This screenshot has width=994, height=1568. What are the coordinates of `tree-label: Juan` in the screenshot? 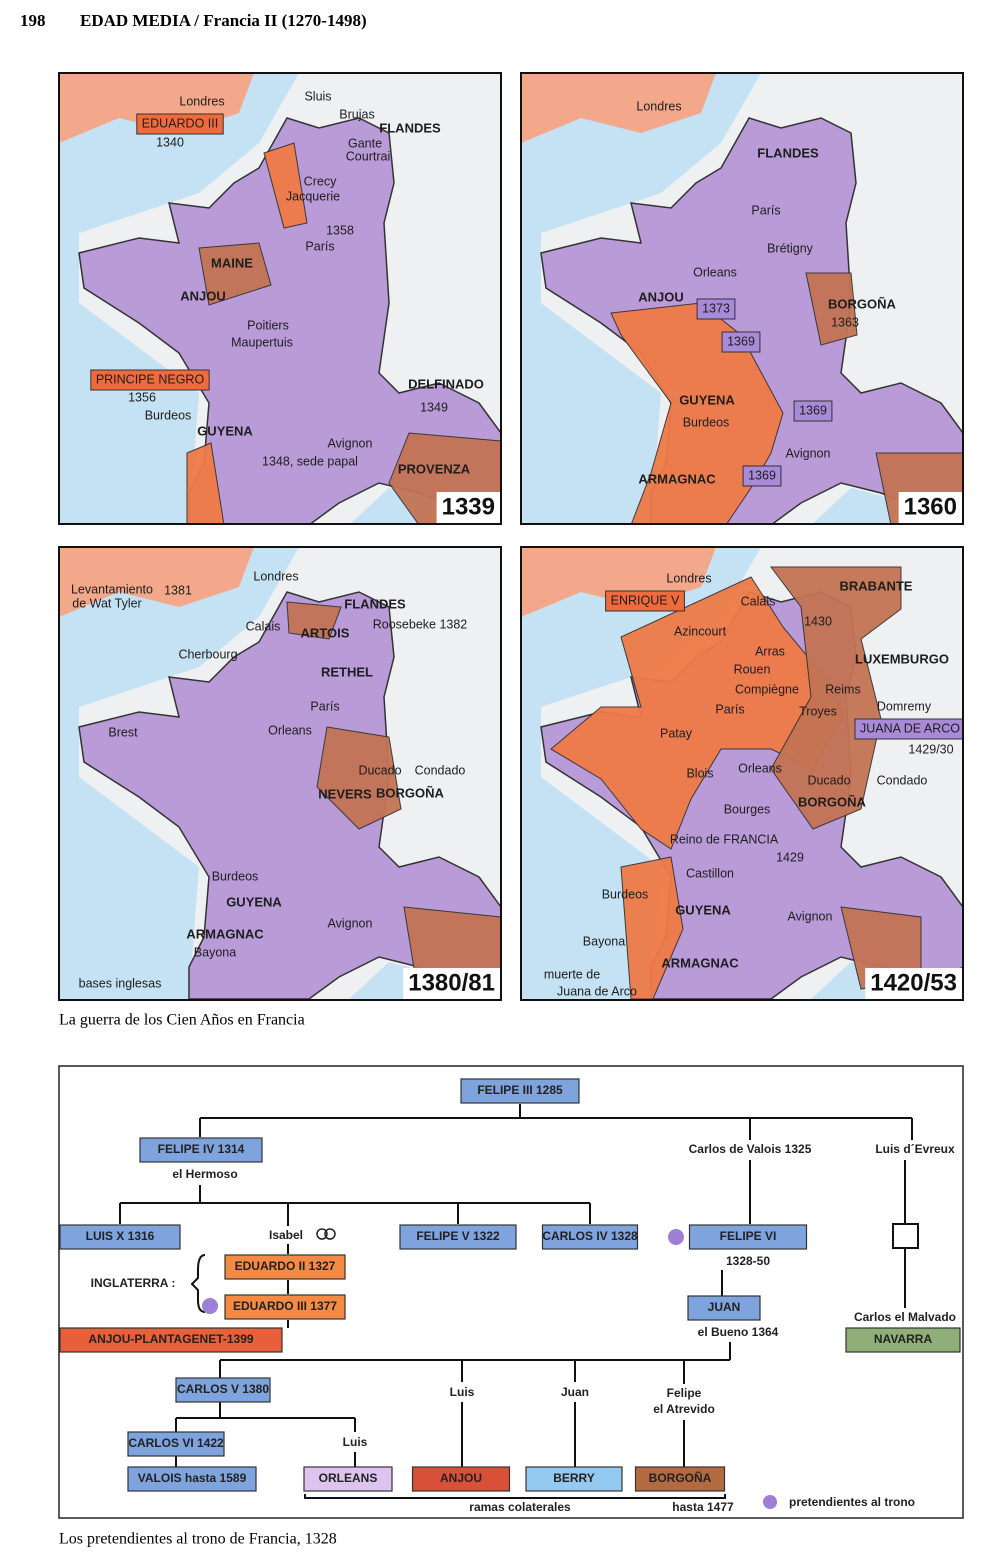 It's located at (575, 1392).